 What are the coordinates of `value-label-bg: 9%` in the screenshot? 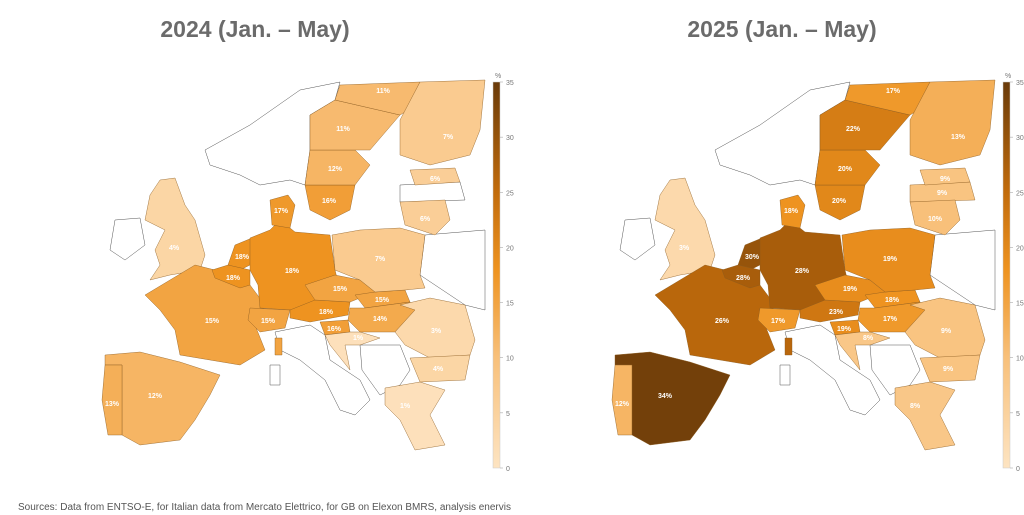 It's located at (948, 369).